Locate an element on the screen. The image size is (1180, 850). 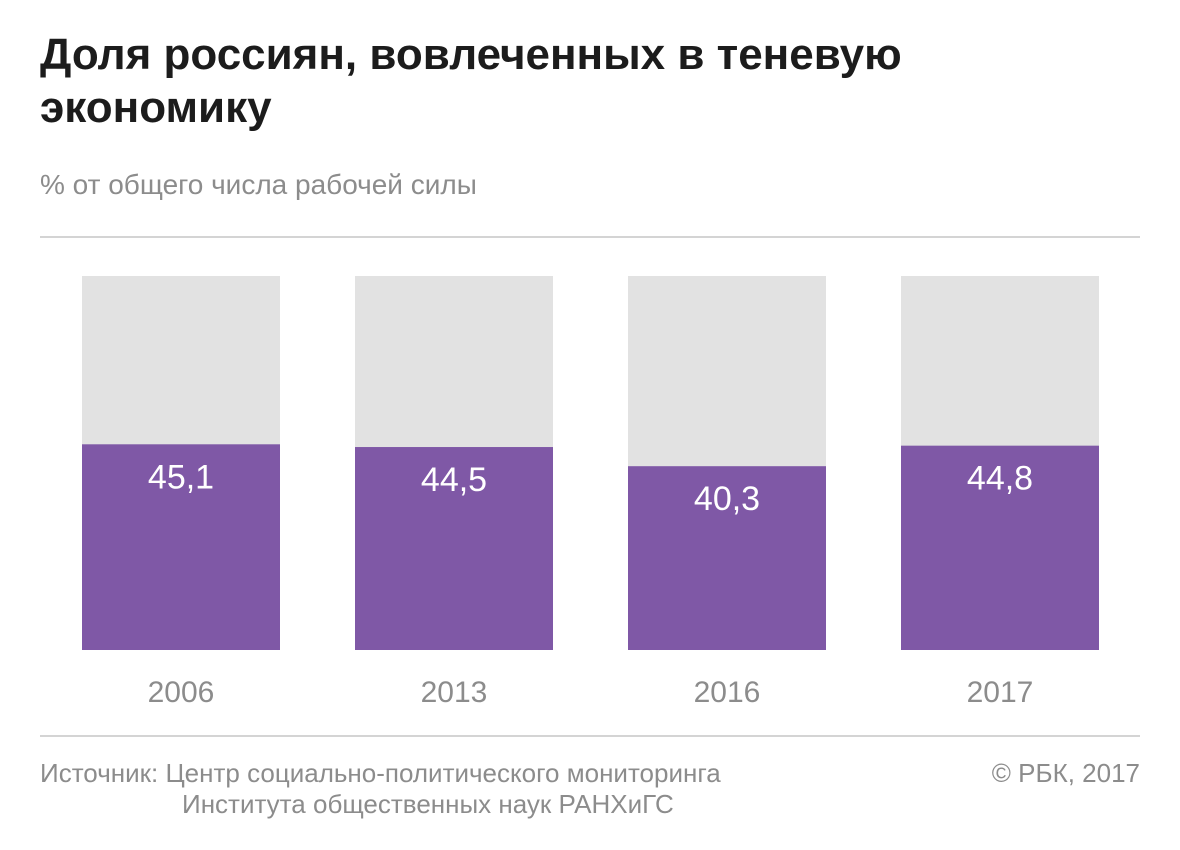
category-label-2006: 2006 is located at coordinates (181, 692).